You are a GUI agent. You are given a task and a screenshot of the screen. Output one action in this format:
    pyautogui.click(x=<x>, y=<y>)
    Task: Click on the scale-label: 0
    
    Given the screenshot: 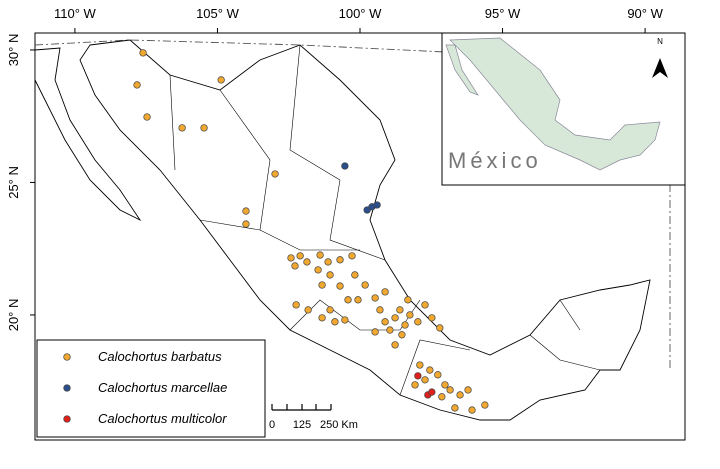 What is the action you would take?
    pyautogui.click(x=272, y=425)
    